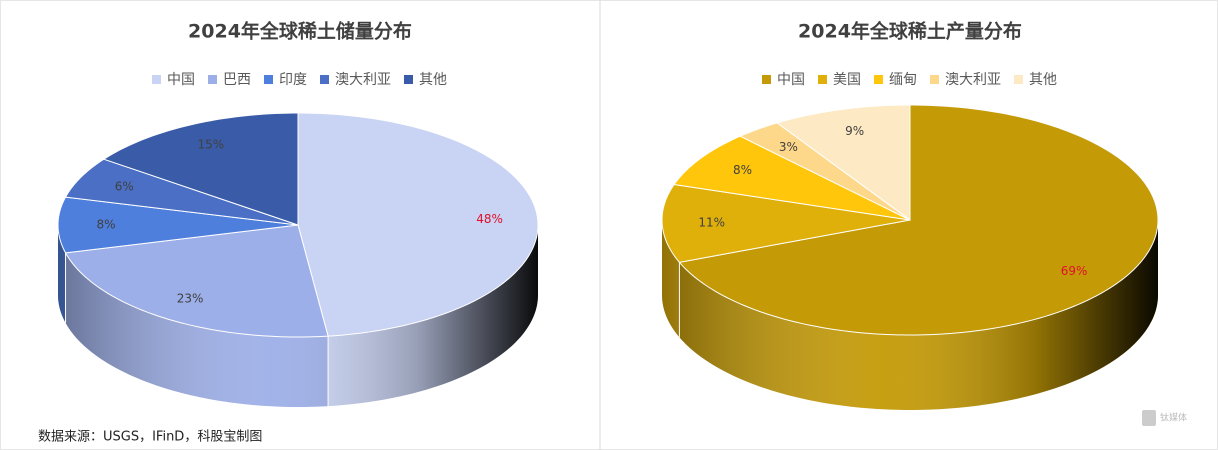 This screenshot has height=450, width=1218. Describe the element at coordinates (910, 31) in the screenshot. I see `chart-title: 2024年全球稀土产量分布` at that location.